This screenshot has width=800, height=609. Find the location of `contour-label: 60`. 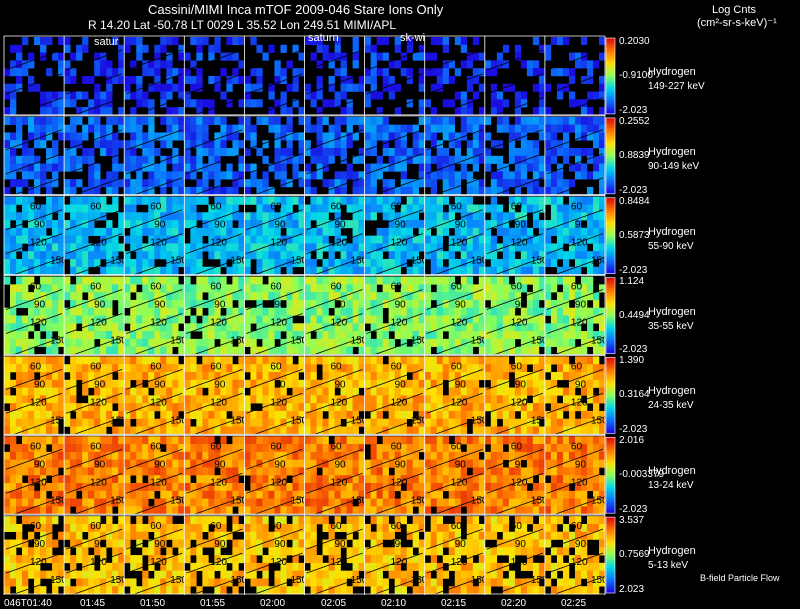

contour-label: 60 is located at coordinates (457, 287).